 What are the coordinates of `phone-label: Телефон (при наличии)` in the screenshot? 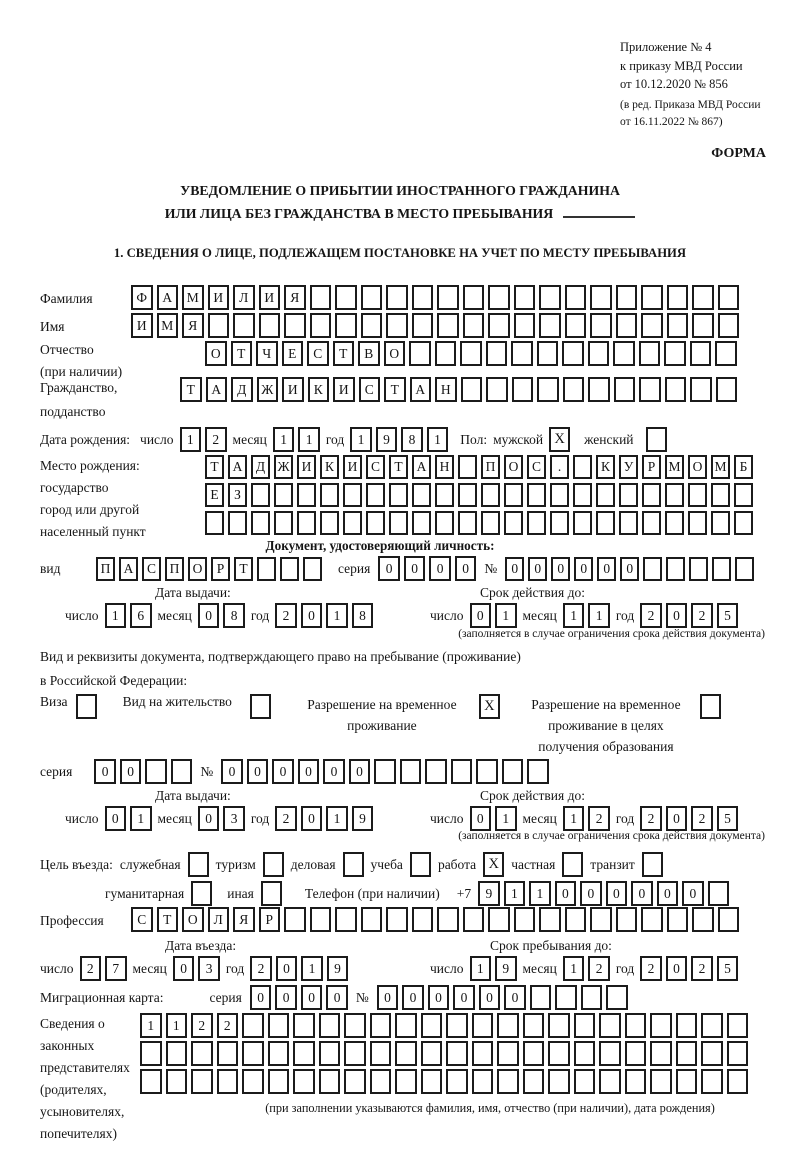 It's located at (372, 893).